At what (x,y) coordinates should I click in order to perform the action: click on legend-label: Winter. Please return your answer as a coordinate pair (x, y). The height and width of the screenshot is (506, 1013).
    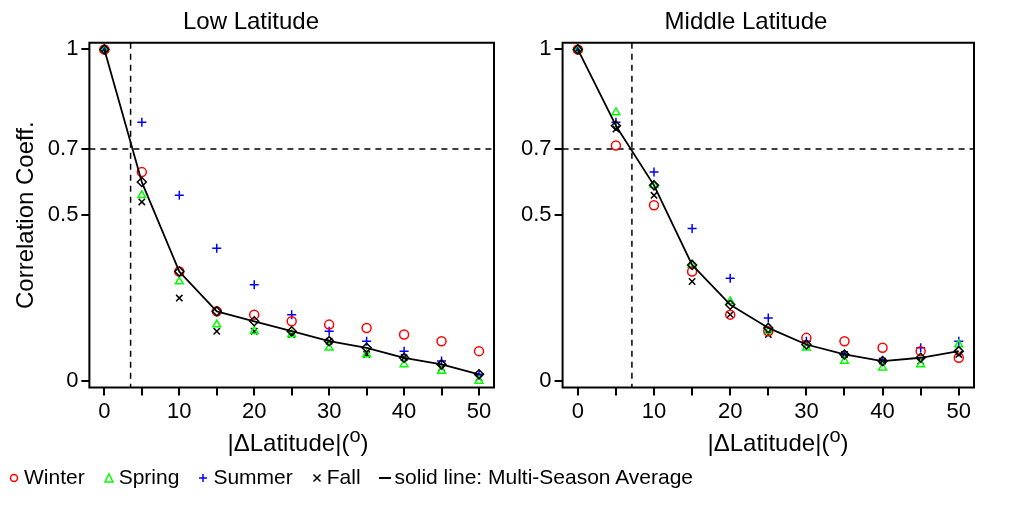
    Looking at the image, I should click on (54, 476).